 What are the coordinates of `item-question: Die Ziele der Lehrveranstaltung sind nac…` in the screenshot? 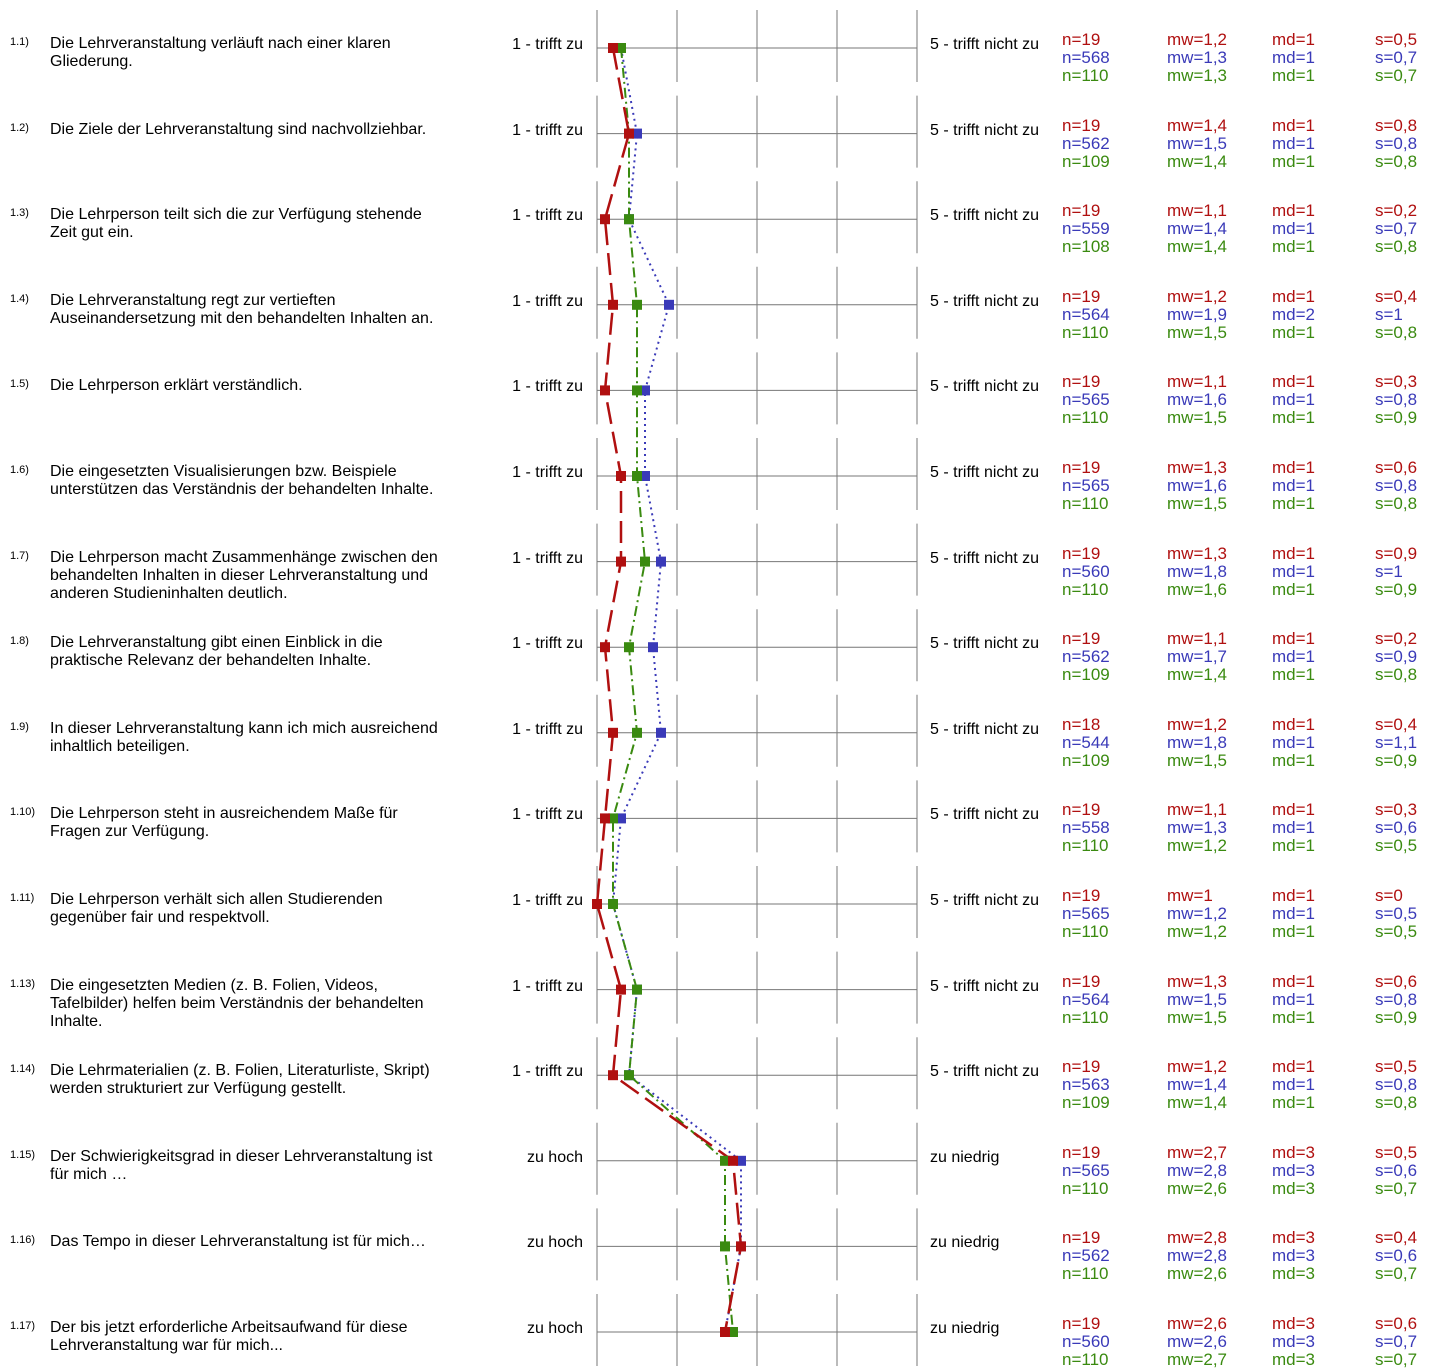 It's located at (238, 129).